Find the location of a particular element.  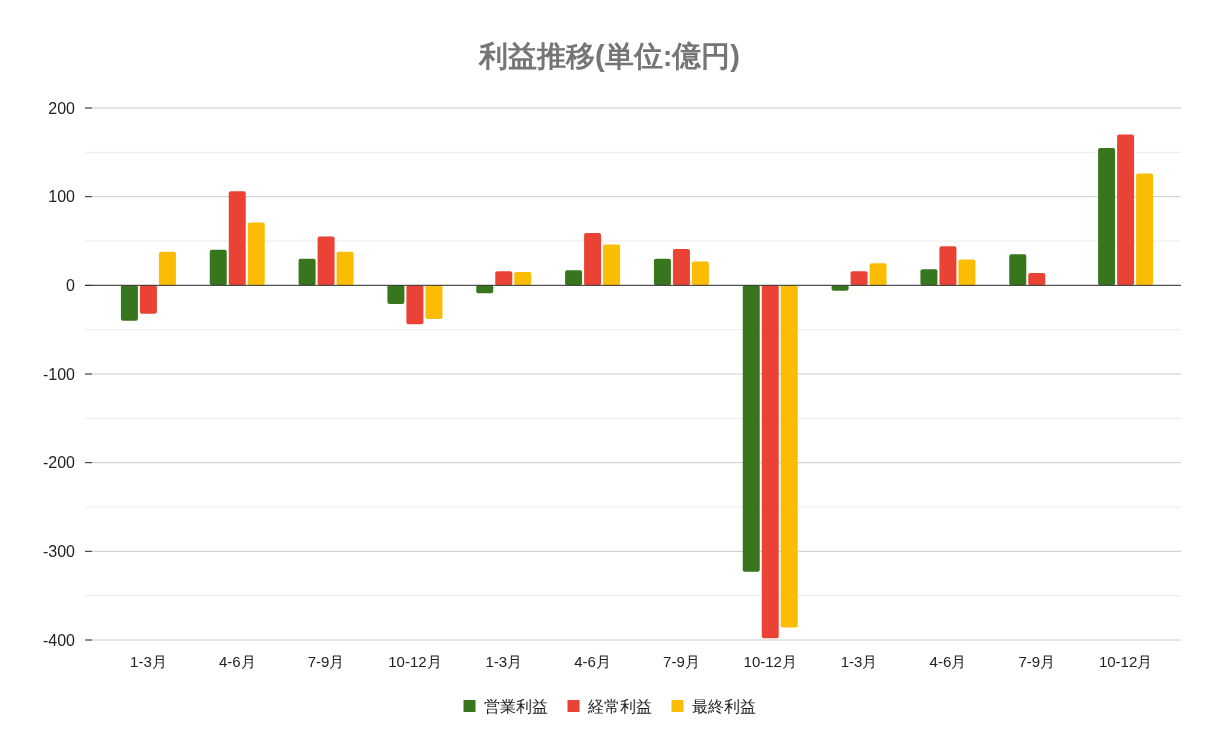

legend-label: 最終利益 is located at coordinates (723, 706).